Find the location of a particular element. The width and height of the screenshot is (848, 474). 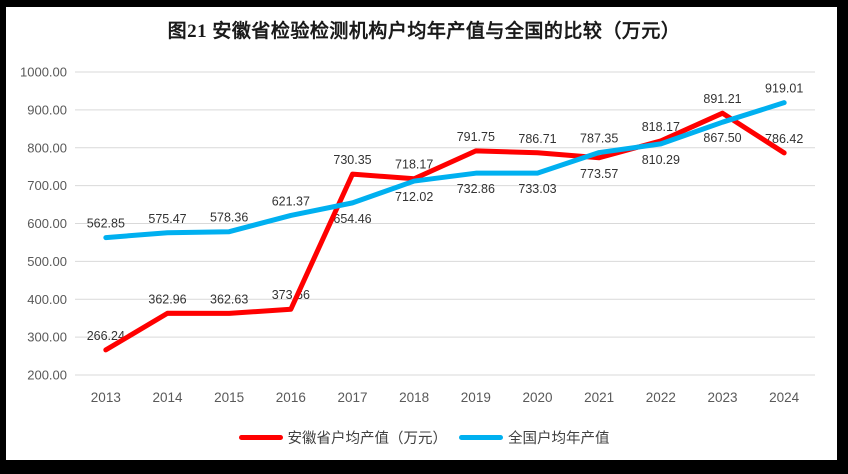

x-tick-label: 2013 is located at coordinates (106, 397).